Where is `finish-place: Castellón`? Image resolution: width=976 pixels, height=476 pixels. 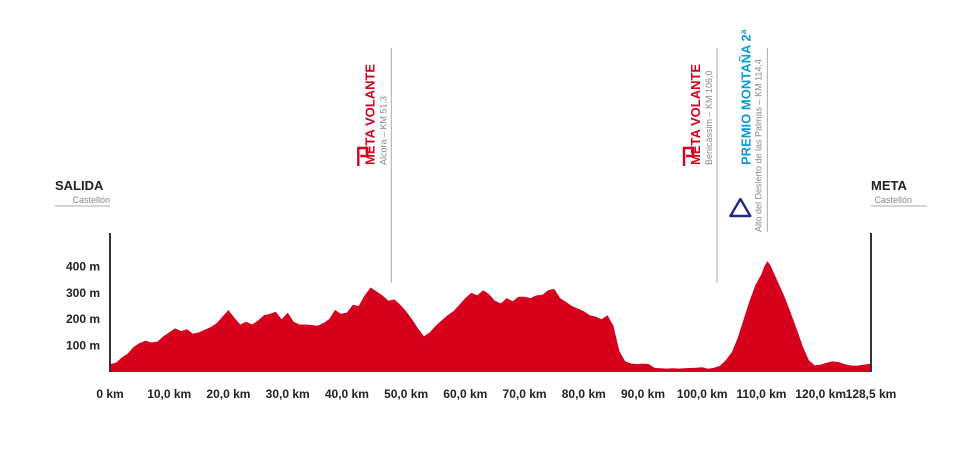 finish-place: Castellón is located at coordinates (893, 200).